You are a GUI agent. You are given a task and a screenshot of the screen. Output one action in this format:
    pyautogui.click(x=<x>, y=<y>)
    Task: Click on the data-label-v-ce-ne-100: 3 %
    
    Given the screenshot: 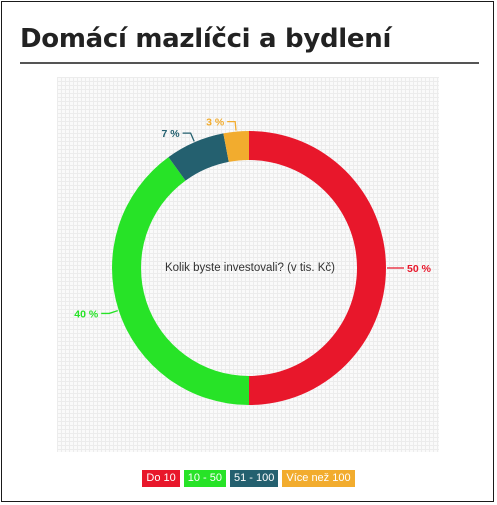 What is the action you would take?
    pyautogui.click(x=215, y=123)
    